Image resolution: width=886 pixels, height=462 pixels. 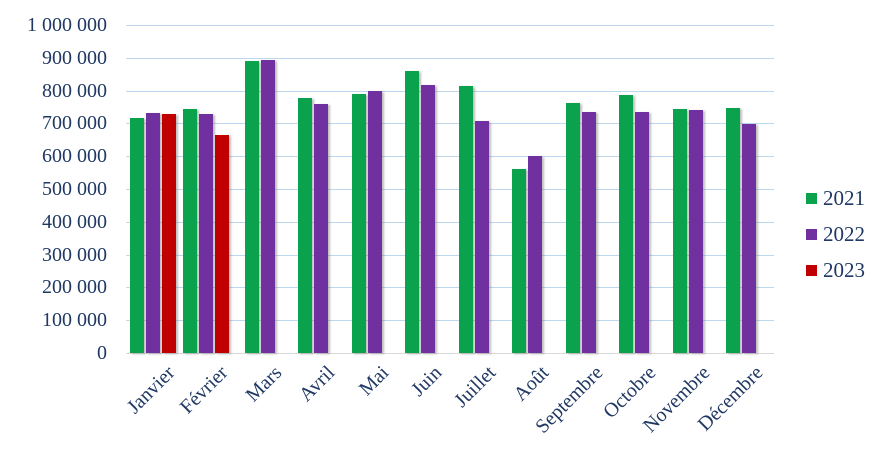 I want to click on legend-label: 2022, so click(x=844, y=234).